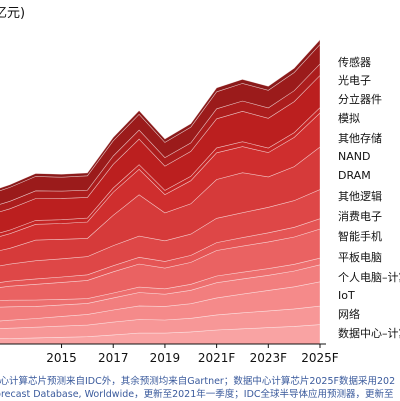  What do you see at coordinates (360, 257) in the screenshot?
I see `legend-label: 平板电脑` at bounding box center [360, 257].